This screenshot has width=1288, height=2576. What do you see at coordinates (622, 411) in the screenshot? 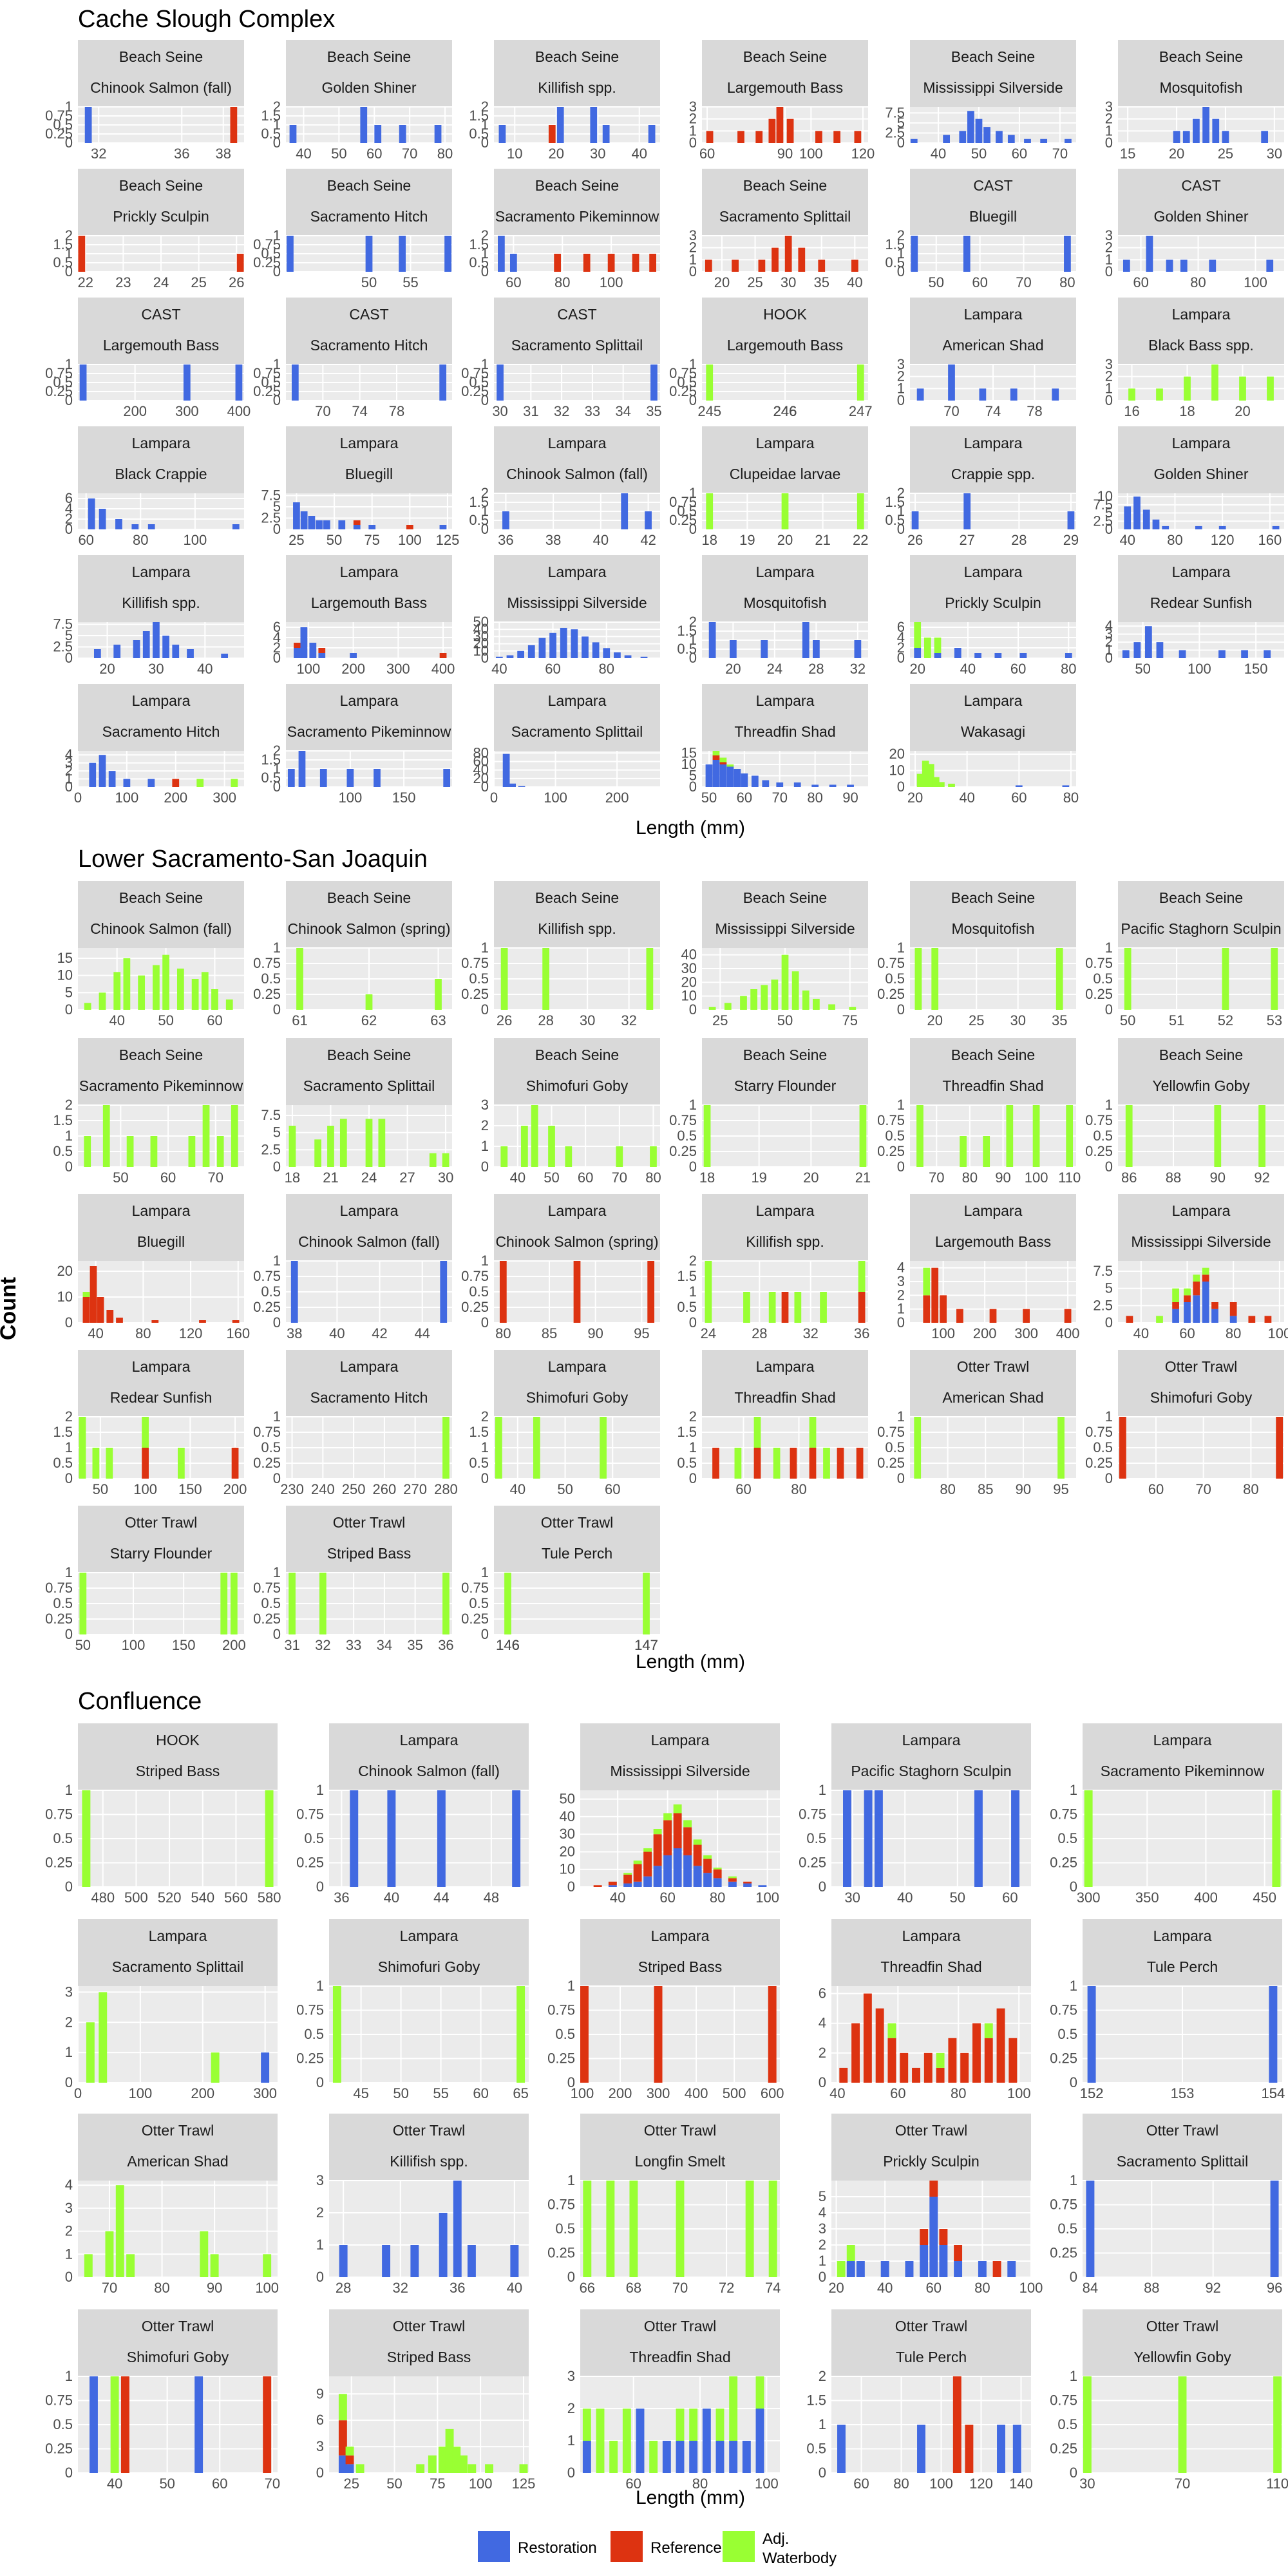
I see `x-tick-label: 34` at bounding box center [622, 411].